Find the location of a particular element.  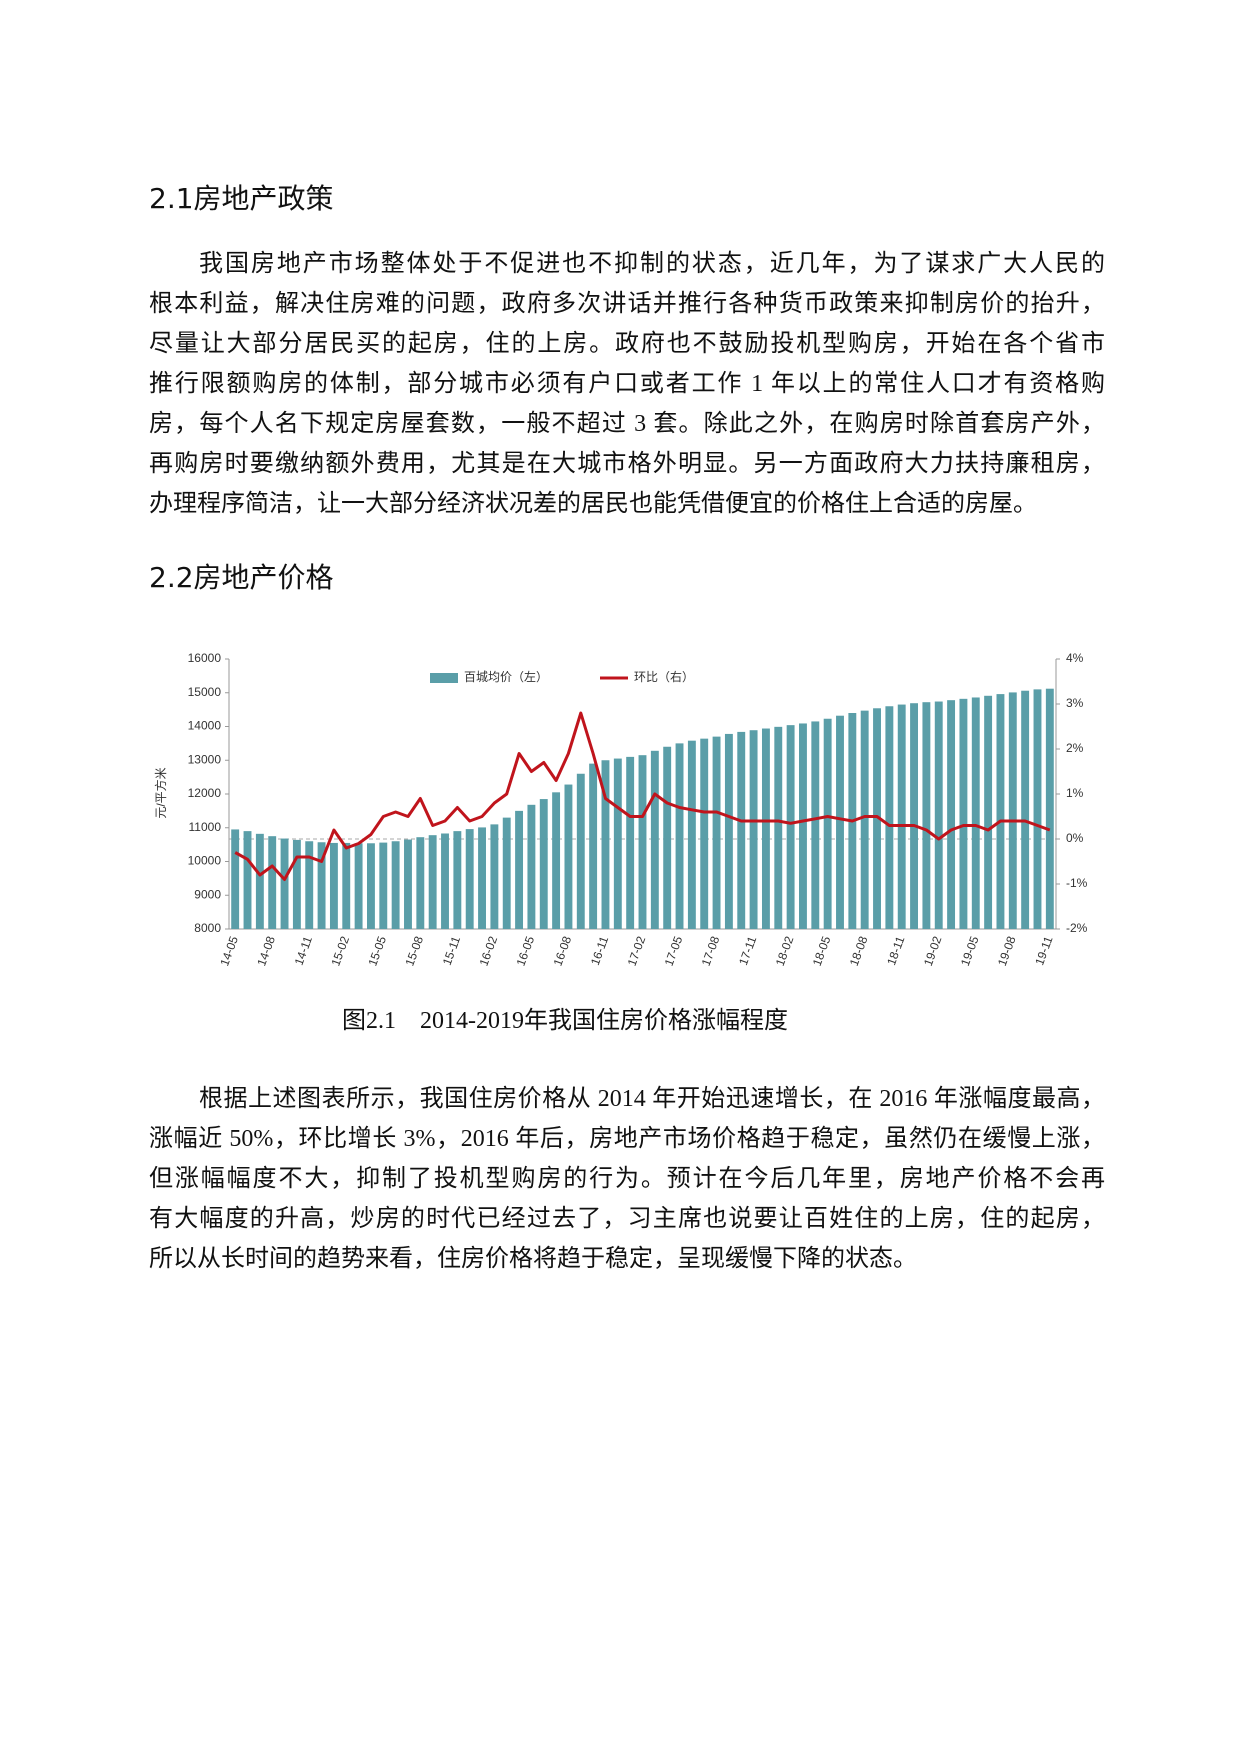

x-tick-label: 15-05 is located at coordinates (377, 951).